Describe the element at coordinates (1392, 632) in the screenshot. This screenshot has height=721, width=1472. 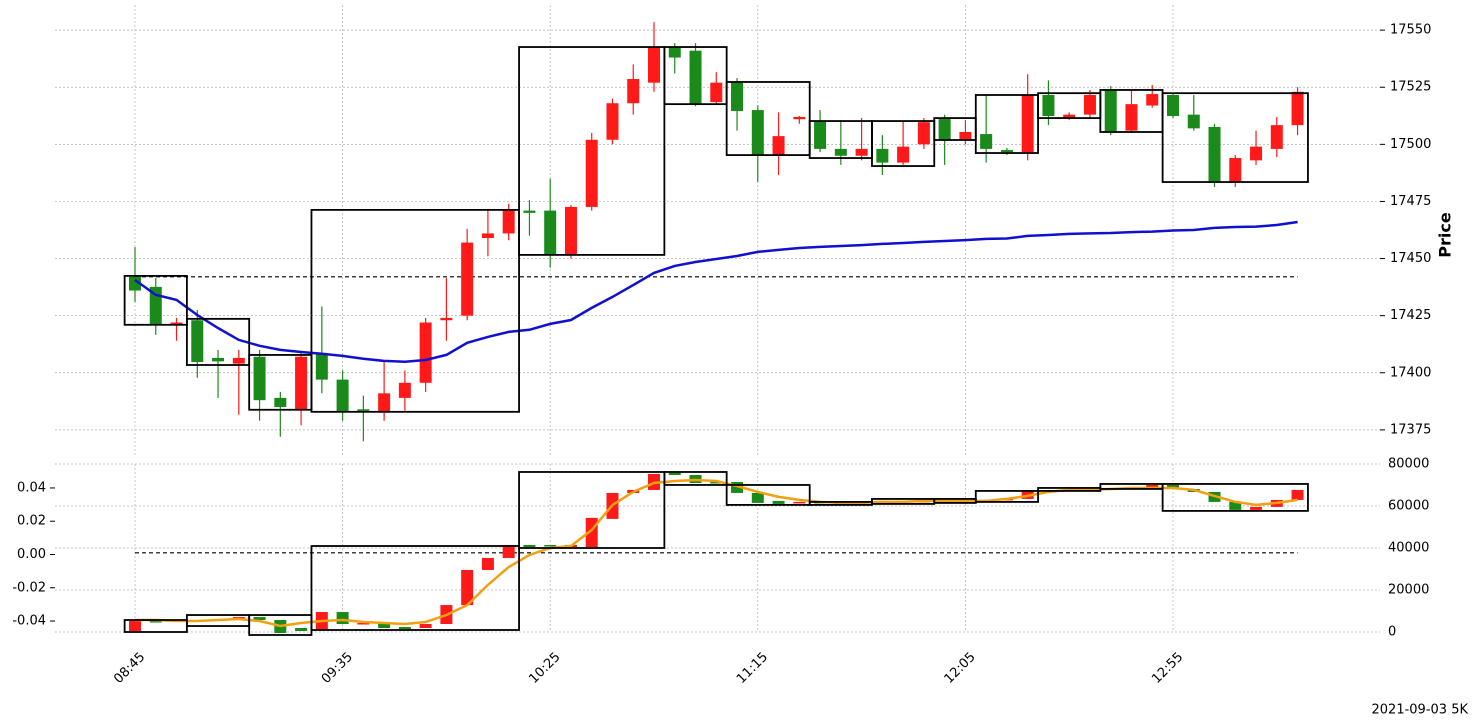
I see `y2-tick-label: 0` at that location.